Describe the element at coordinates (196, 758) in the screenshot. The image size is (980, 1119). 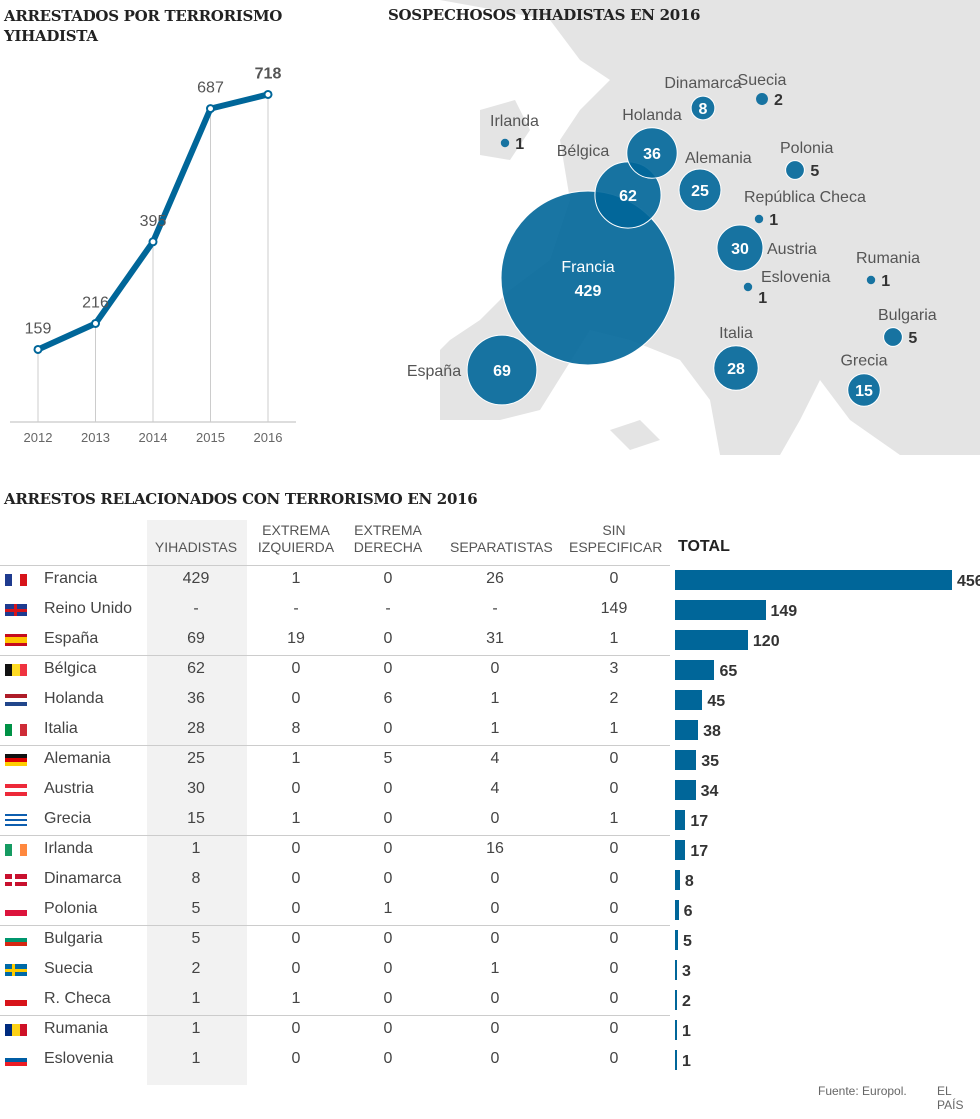
I see `table-cell: 25` at that location.